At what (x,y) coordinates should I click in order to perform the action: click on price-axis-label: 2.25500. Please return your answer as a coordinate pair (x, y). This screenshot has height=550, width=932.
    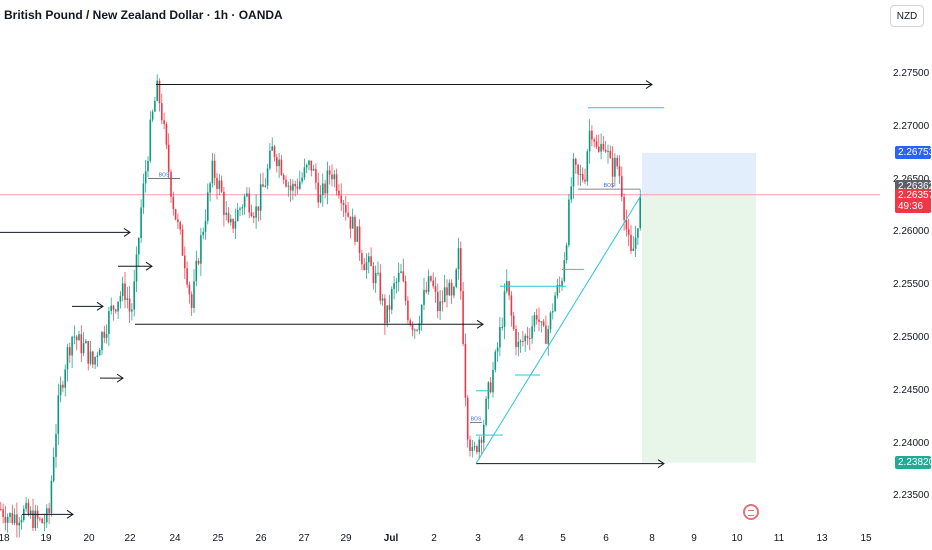
    Looking at the image, I should click on (911, 285).